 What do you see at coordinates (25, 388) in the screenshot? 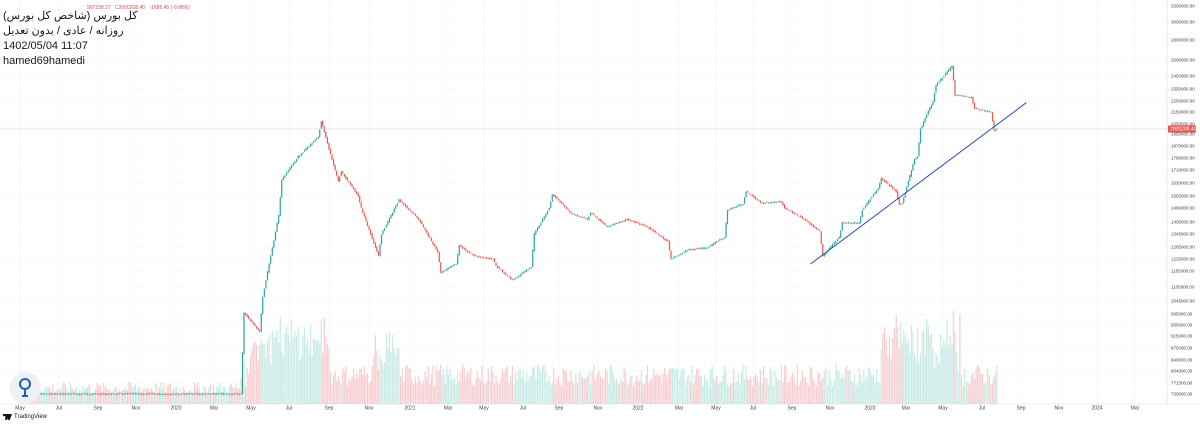
I see `location-pin-icon` at bounding box center [25, 388].